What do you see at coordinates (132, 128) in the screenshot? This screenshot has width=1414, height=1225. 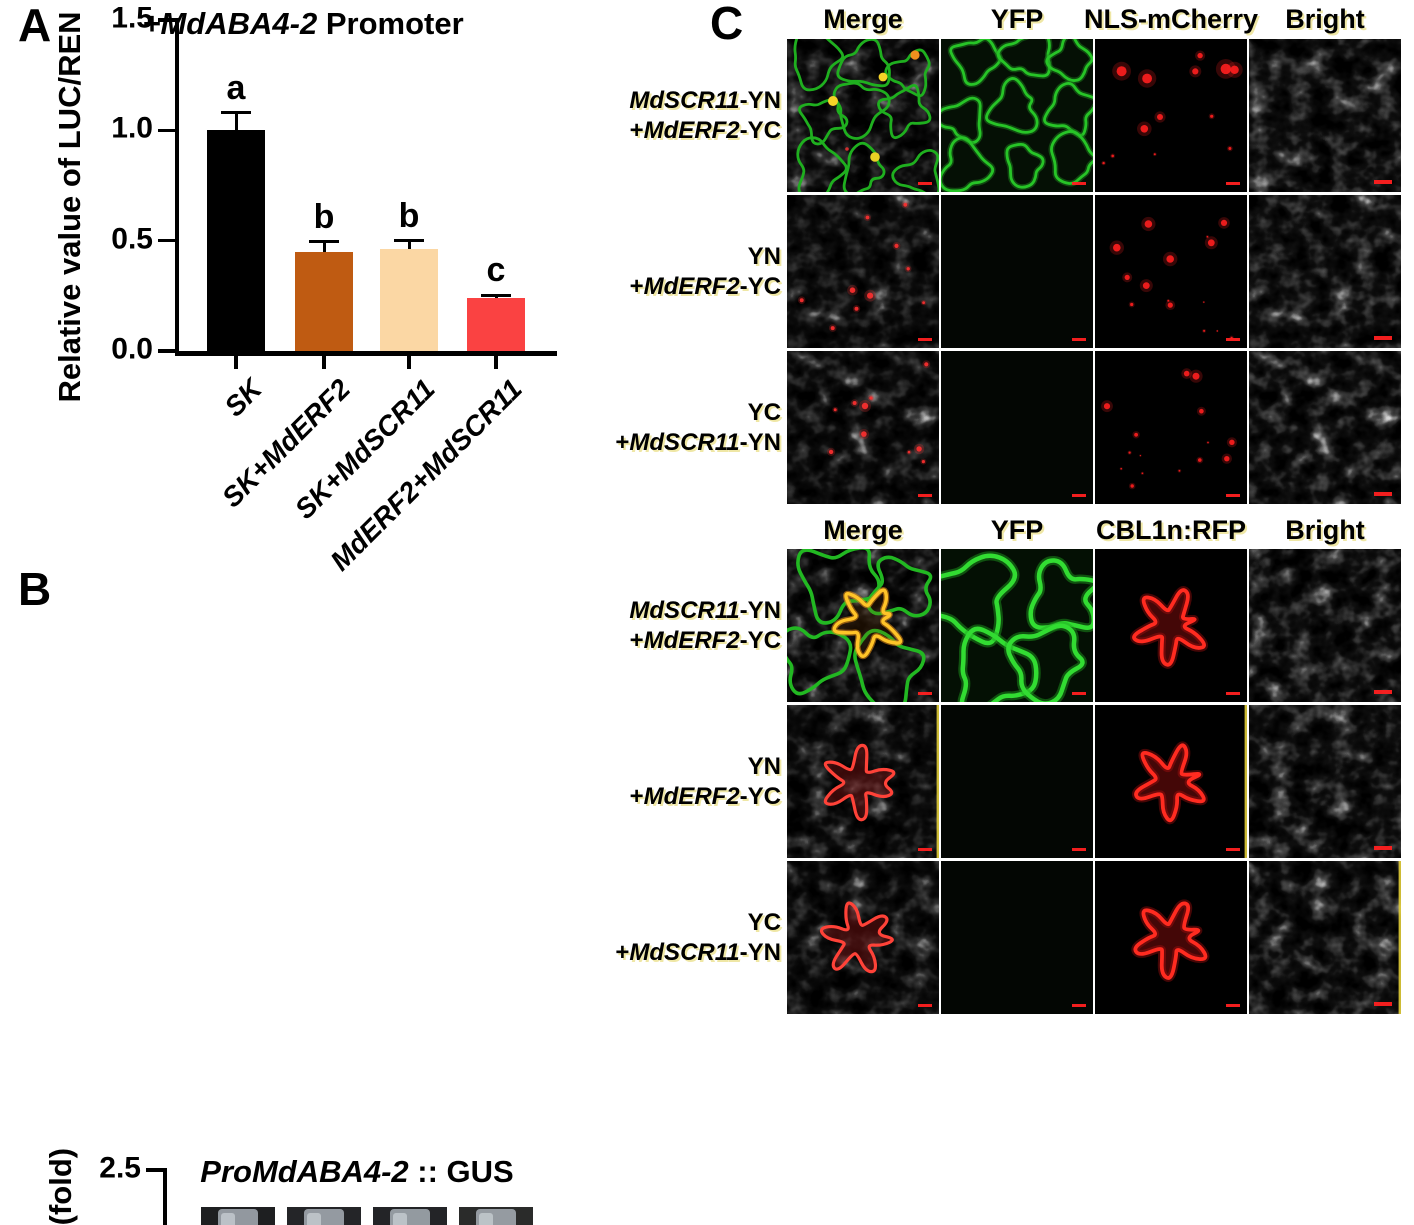 I see `y-tick-label: 1.0` at bounding box center [132, 128].